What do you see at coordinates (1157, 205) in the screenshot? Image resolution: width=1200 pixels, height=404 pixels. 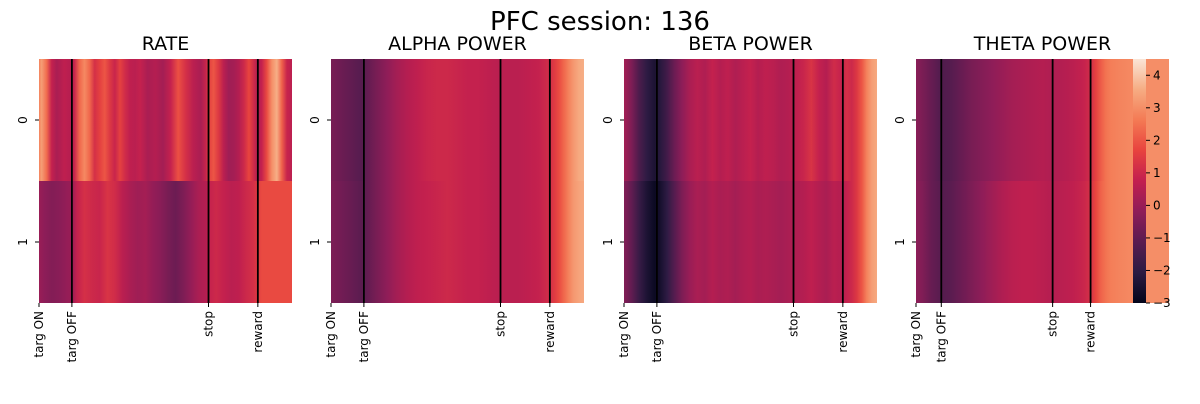 I see `colorbar-tick-label: 0` at bounding box center [1157, 205].